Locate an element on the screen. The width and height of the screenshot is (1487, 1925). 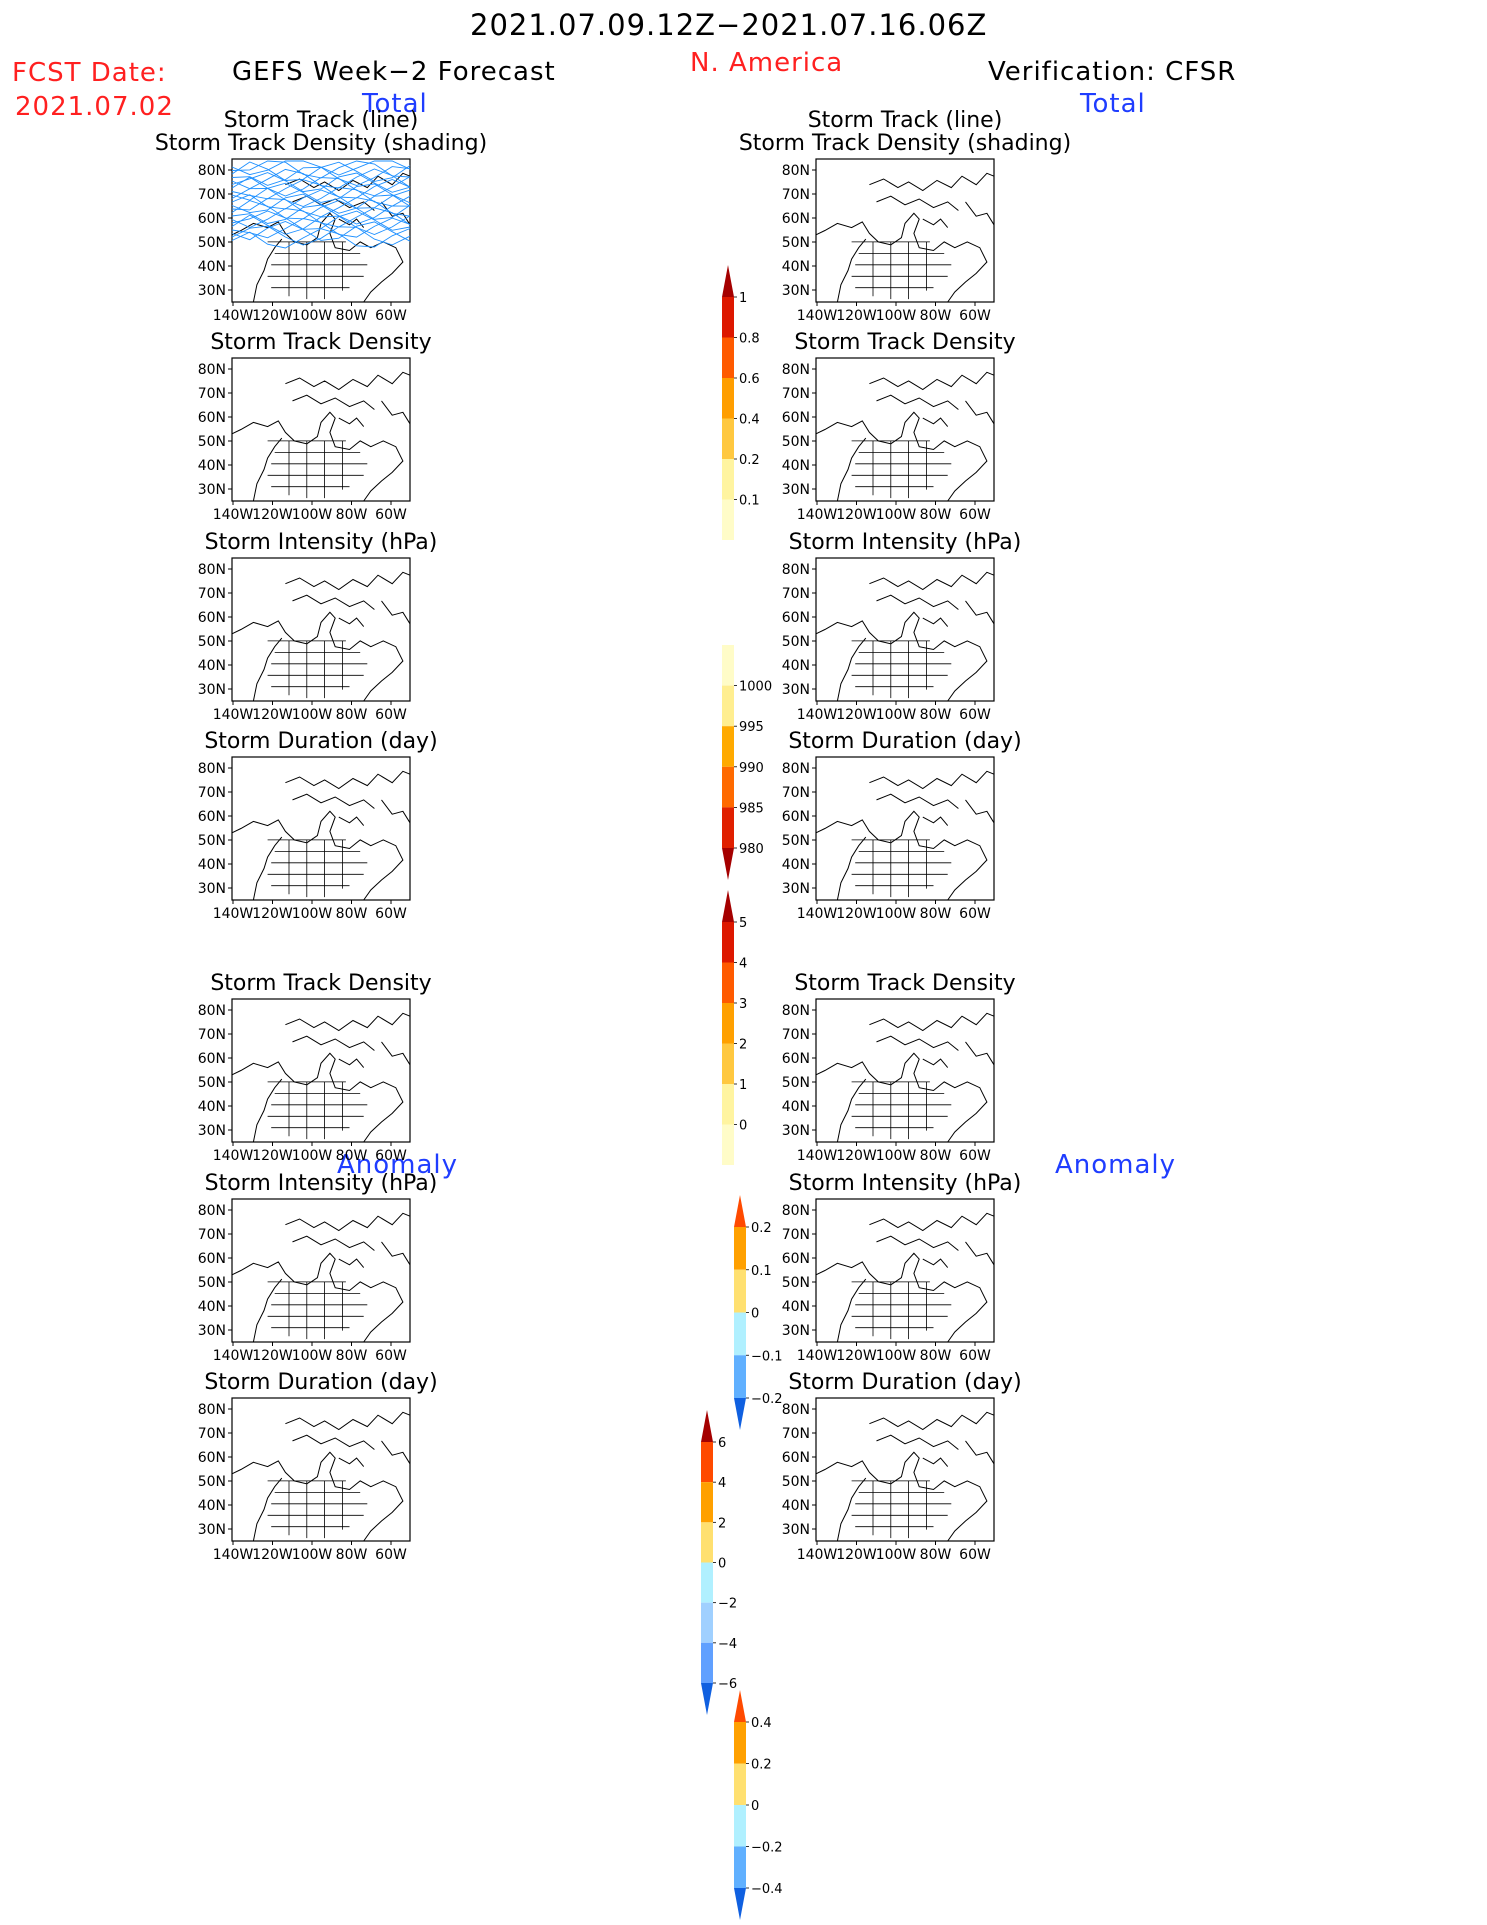
colorbar-label: 0.2 is located at coordinates (761, 1228).